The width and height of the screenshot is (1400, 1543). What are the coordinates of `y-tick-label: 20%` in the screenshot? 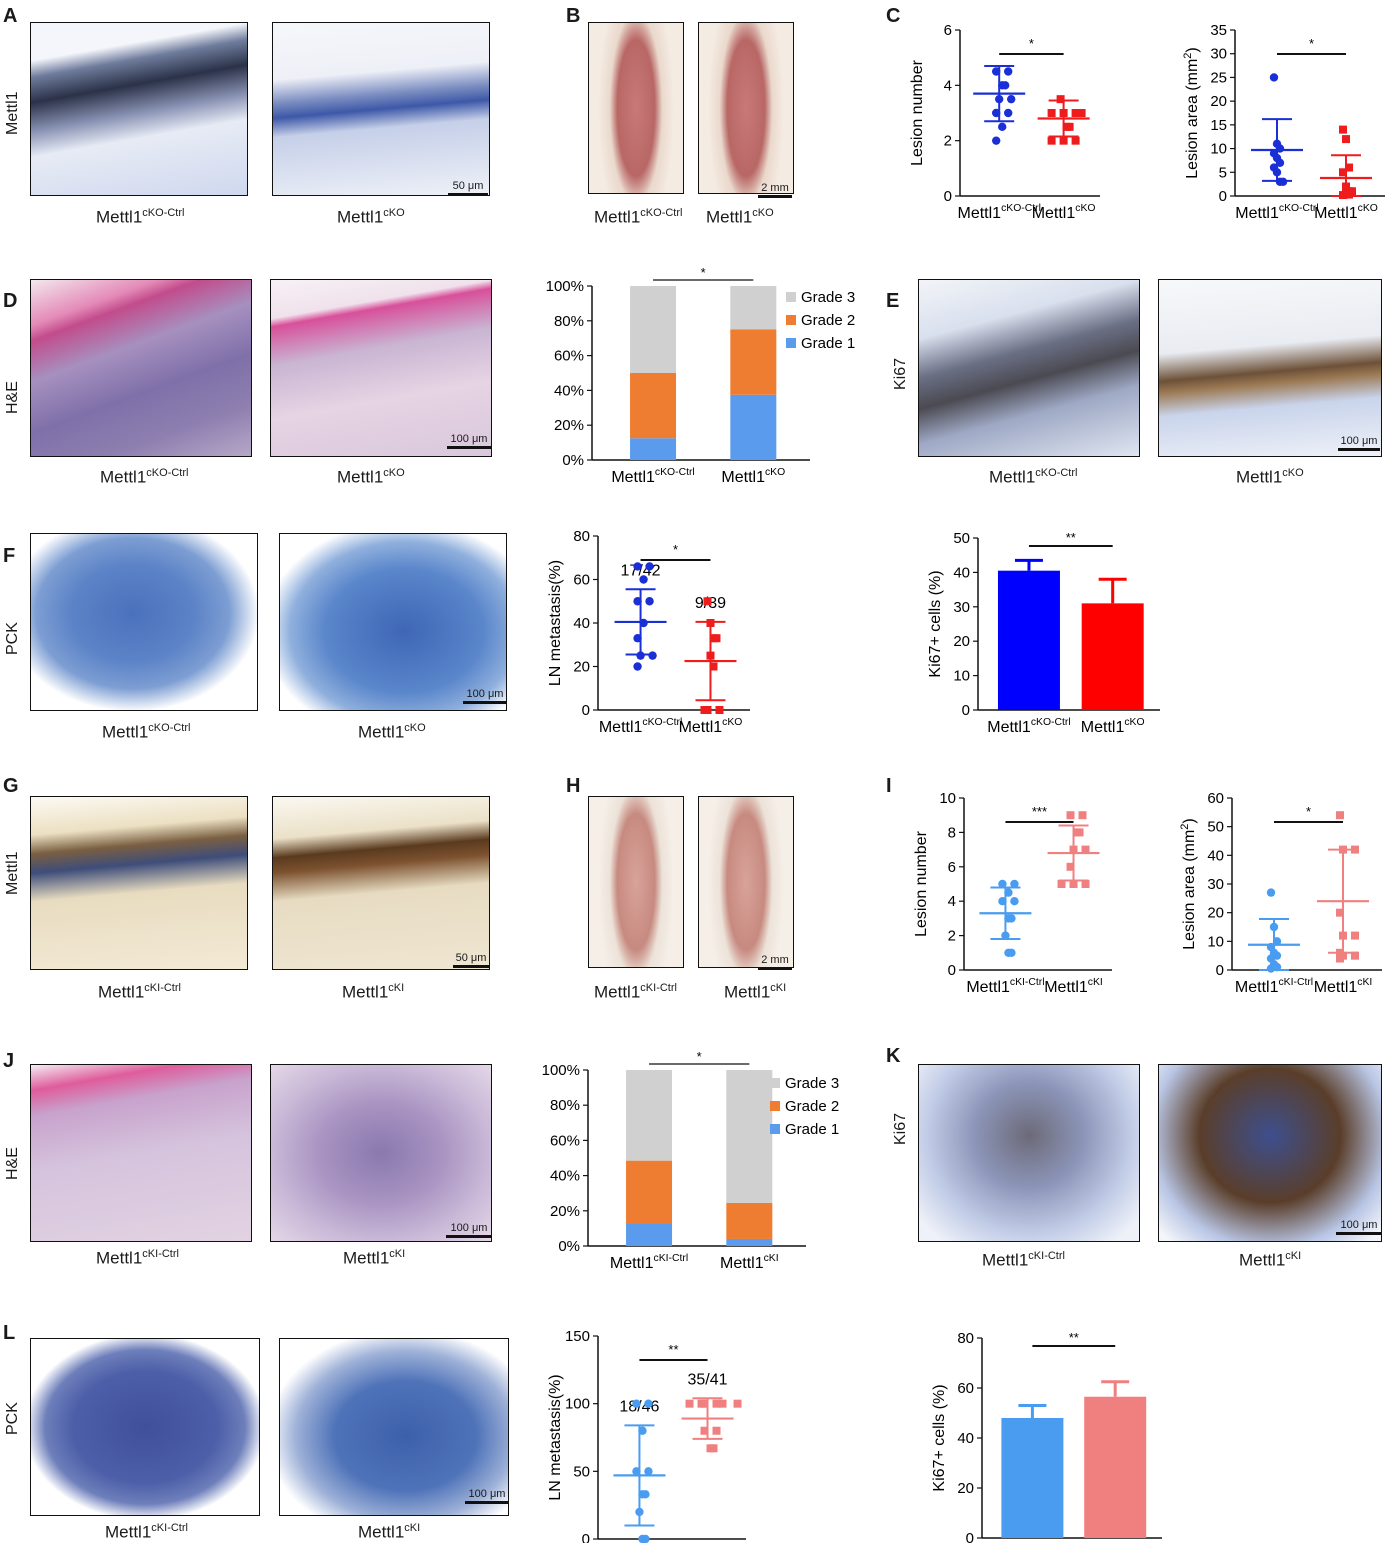 It's located at (565, 1211).